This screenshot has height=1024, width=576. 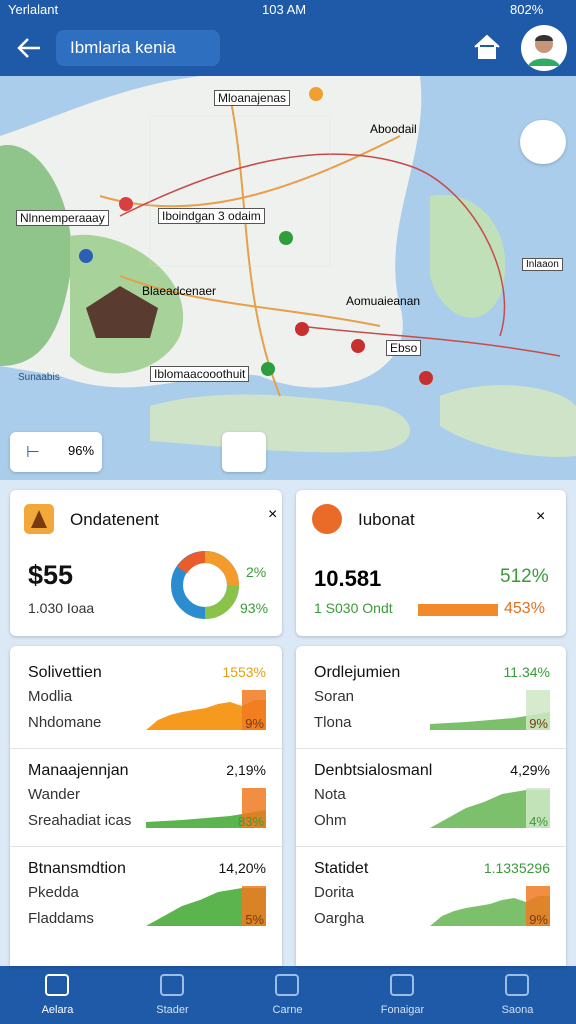 I want to click on bottom-nav: Aelara Stader Carne Fonaigar Saona, so click(x=288, y=995).